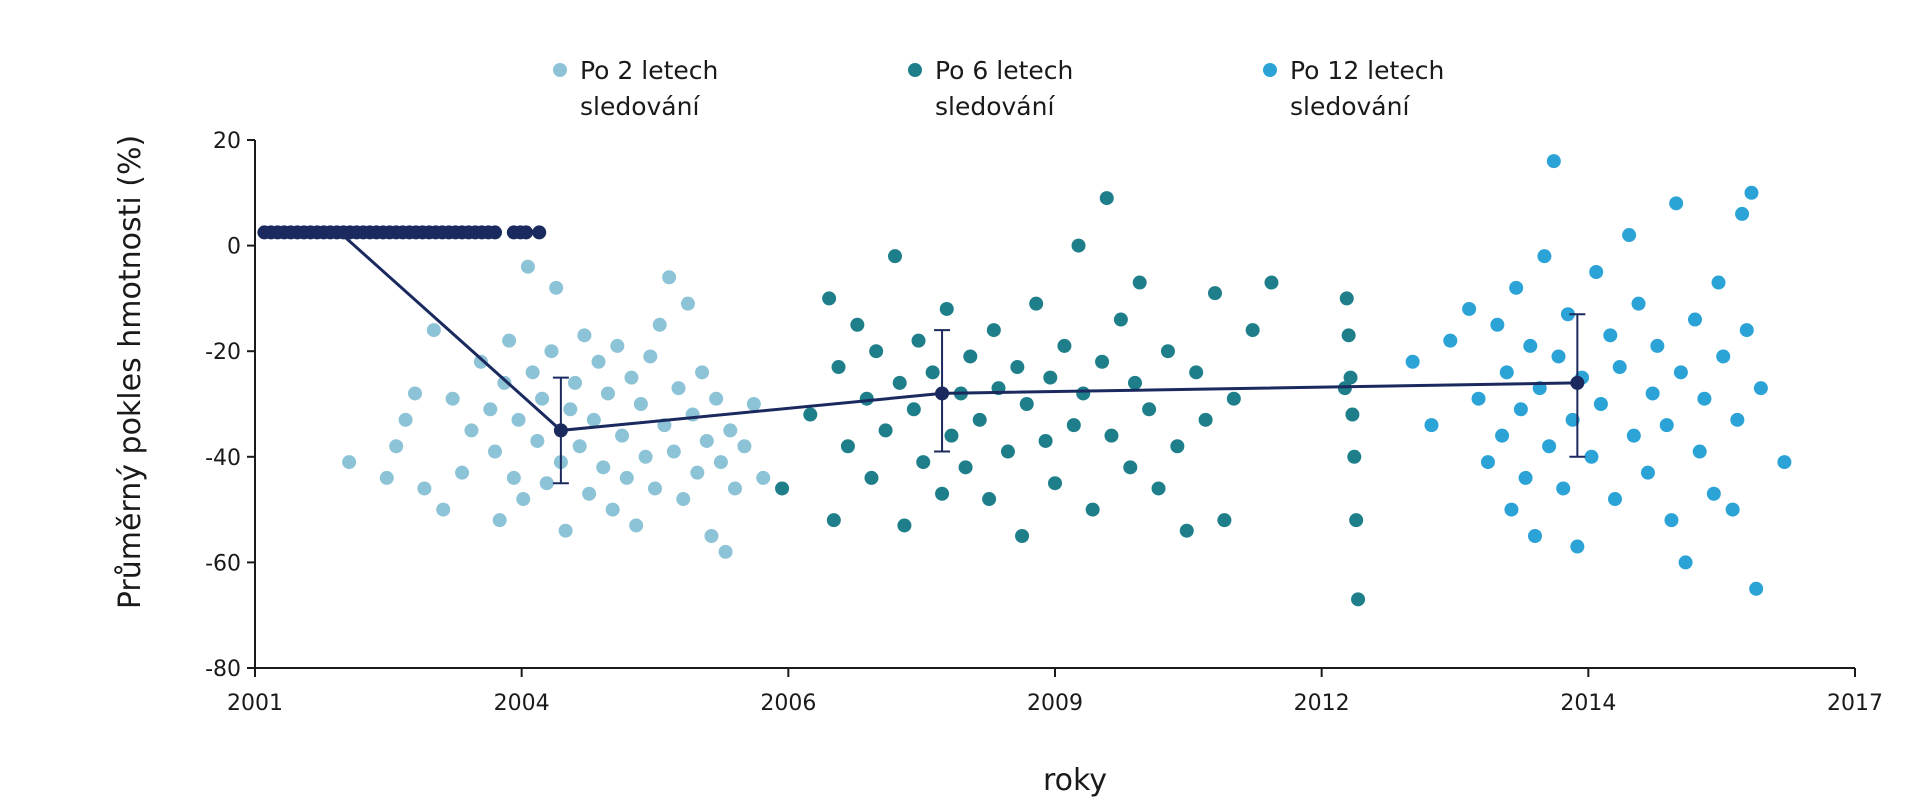 The image size is (1927, 800). Describe the element at coordinates (649, 70) in the screenshot. I see `legend-label: Po 2 letech` at that location.